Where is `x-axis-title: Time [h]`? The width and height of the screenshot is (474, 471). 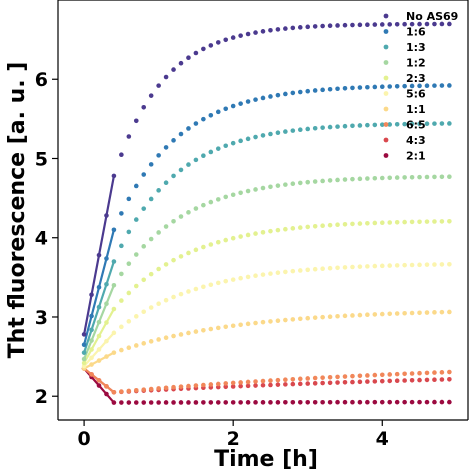 x-axis-title: Time [h] is located at coordinates (266, 459).